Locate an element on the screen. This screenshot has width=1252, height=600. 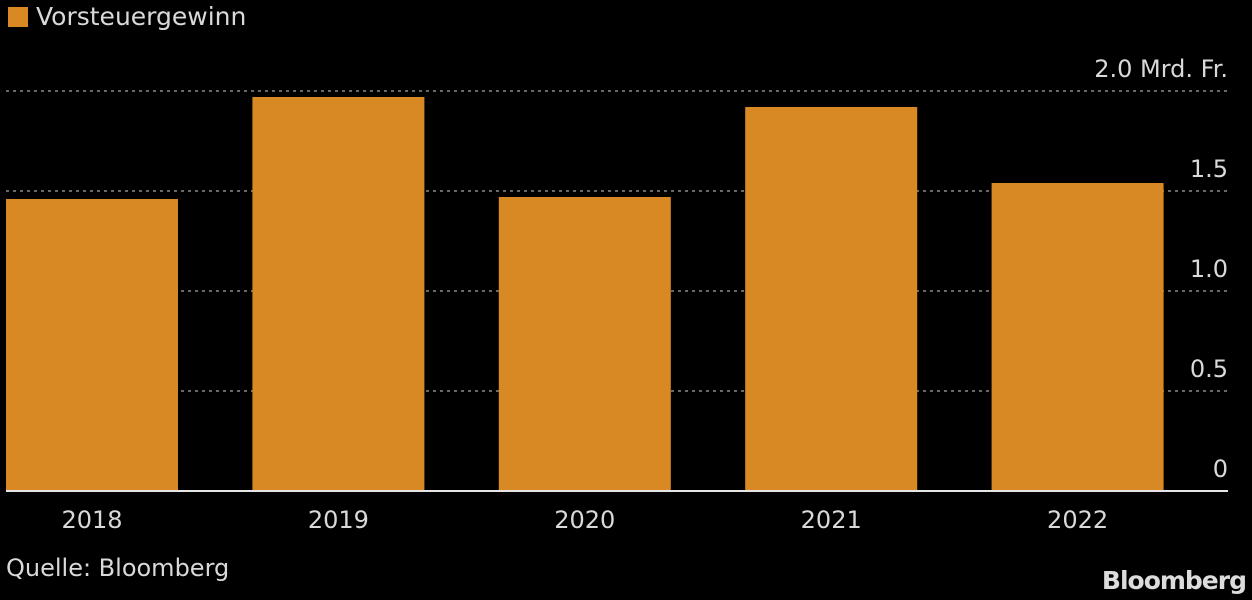
y-axis-ticks: 0 0.5 1.0 1.5 2.0 Mrd. Fr. is located at coordinates (1161, 269).